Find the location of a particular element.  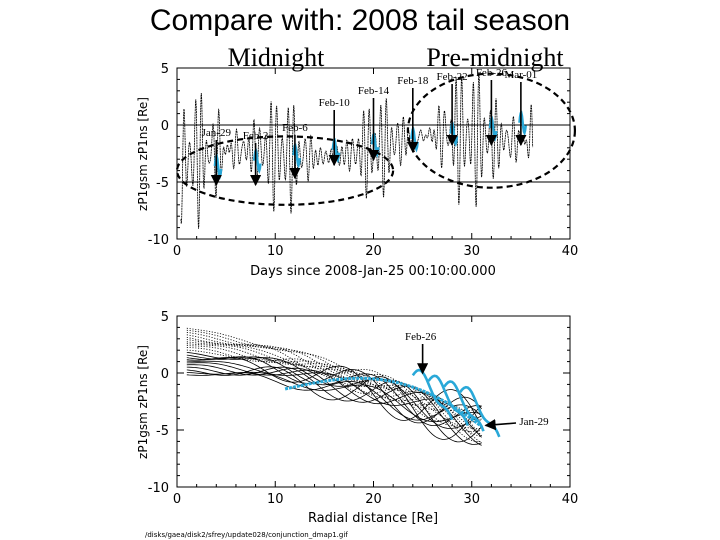

bottom-xtick-label: 20 is located at coordinates (373, 499).